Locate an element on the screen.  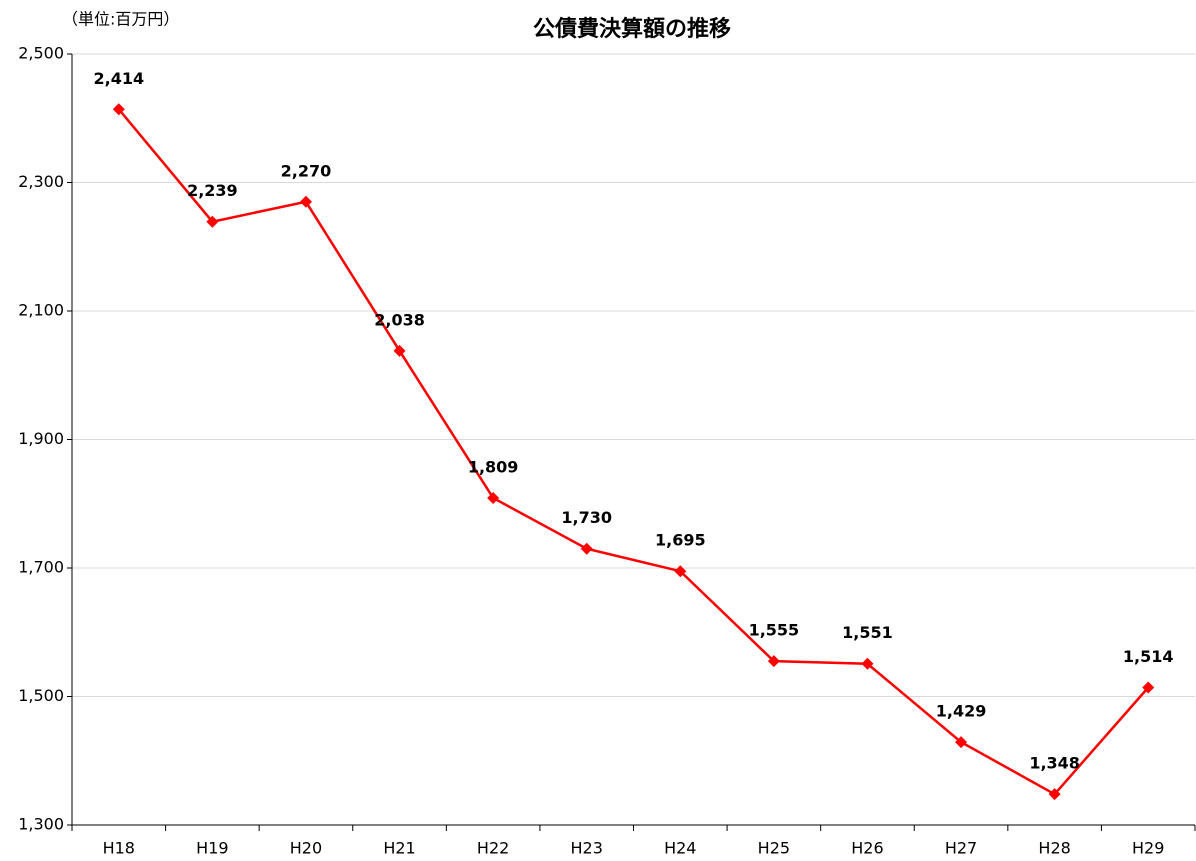
data-label: 1,514 is located at coordinates (1148, 656).